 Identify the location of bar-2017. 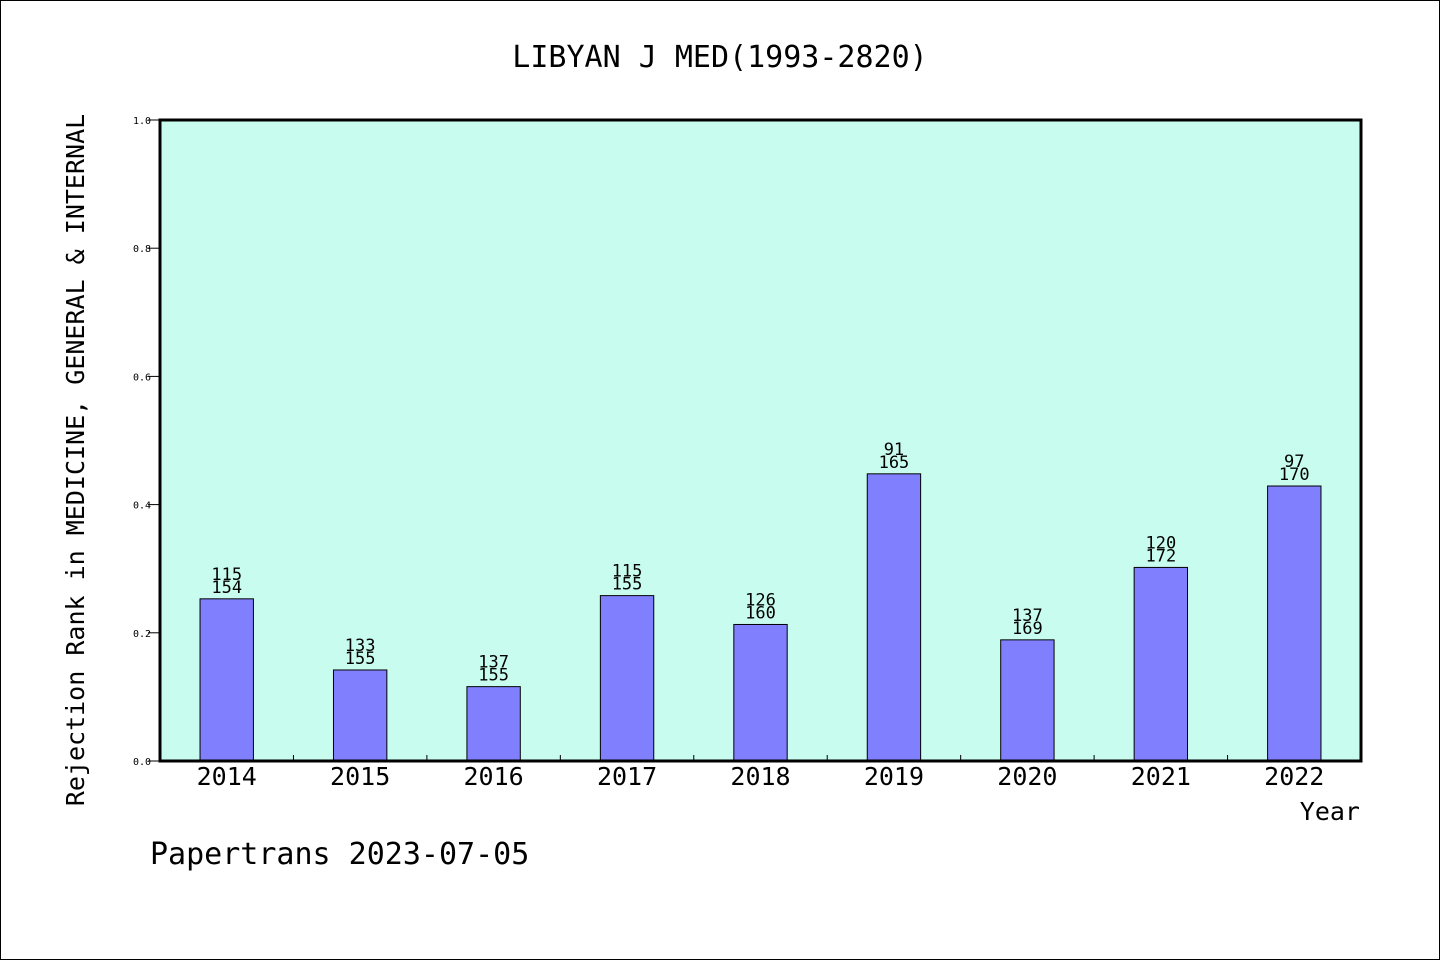
(627, 678).